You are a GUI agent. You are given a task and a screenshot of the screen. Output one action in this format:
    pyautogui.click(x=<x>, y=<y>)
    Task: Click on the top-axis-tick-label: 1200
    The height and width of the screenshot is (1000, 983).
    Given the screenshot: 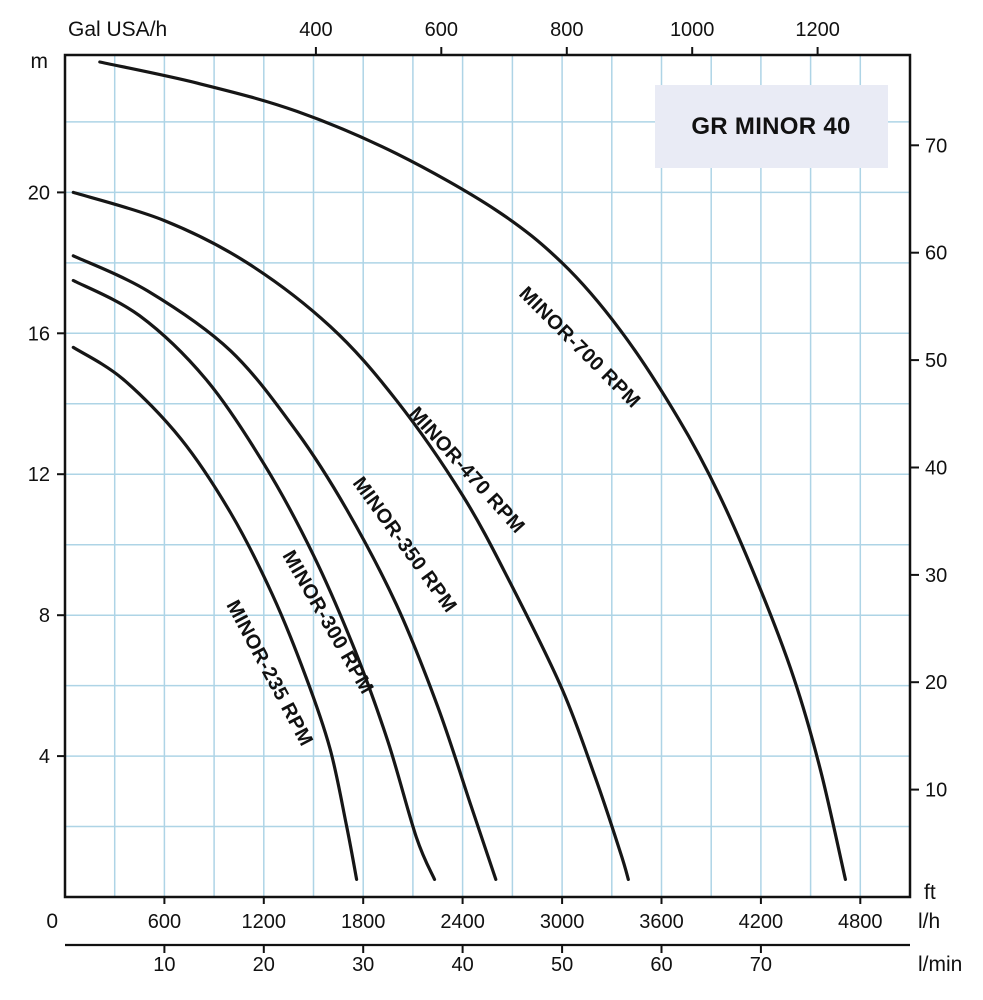 What is the action you would take?
    pyautogui.click(x=817, y=30)
    